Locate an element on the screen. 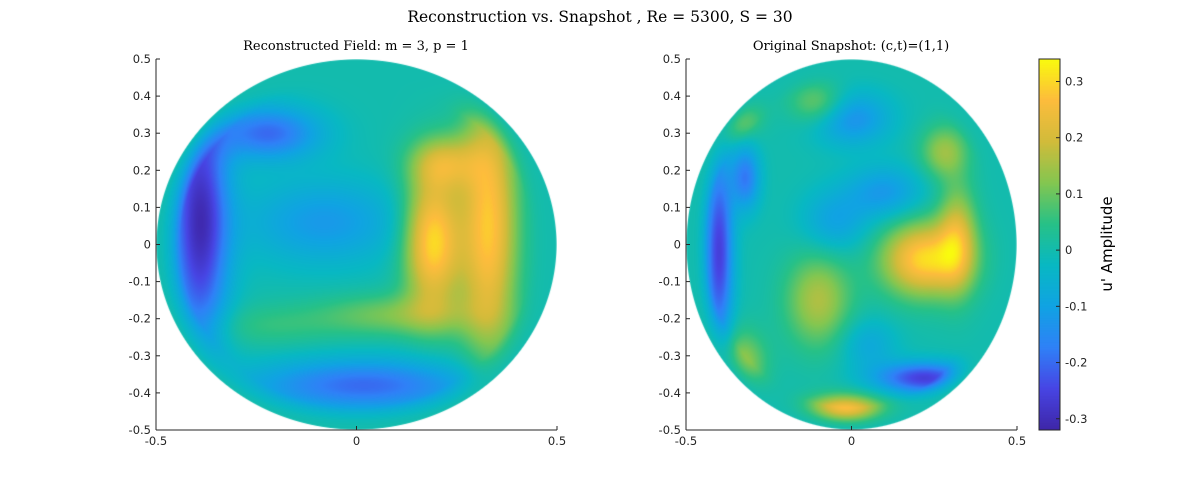 This screenshot has height=480, width=1200. left-y-tick-label: -0.4 is located at coordinates (140, 393).